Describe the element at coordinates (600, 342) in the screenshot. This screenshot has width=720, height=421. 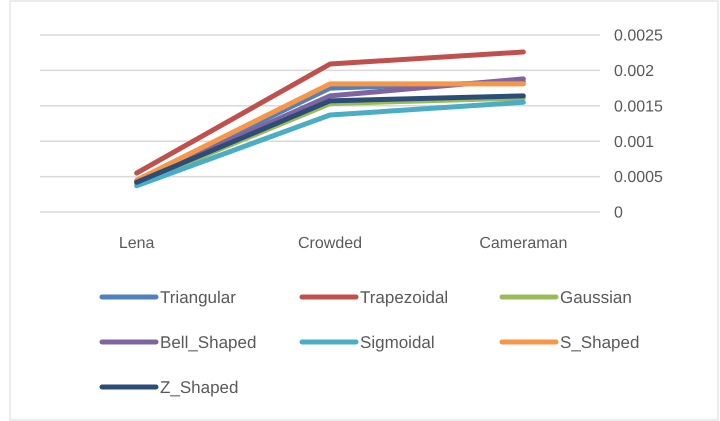
I see `legend-label: S_Shaped` at that location.